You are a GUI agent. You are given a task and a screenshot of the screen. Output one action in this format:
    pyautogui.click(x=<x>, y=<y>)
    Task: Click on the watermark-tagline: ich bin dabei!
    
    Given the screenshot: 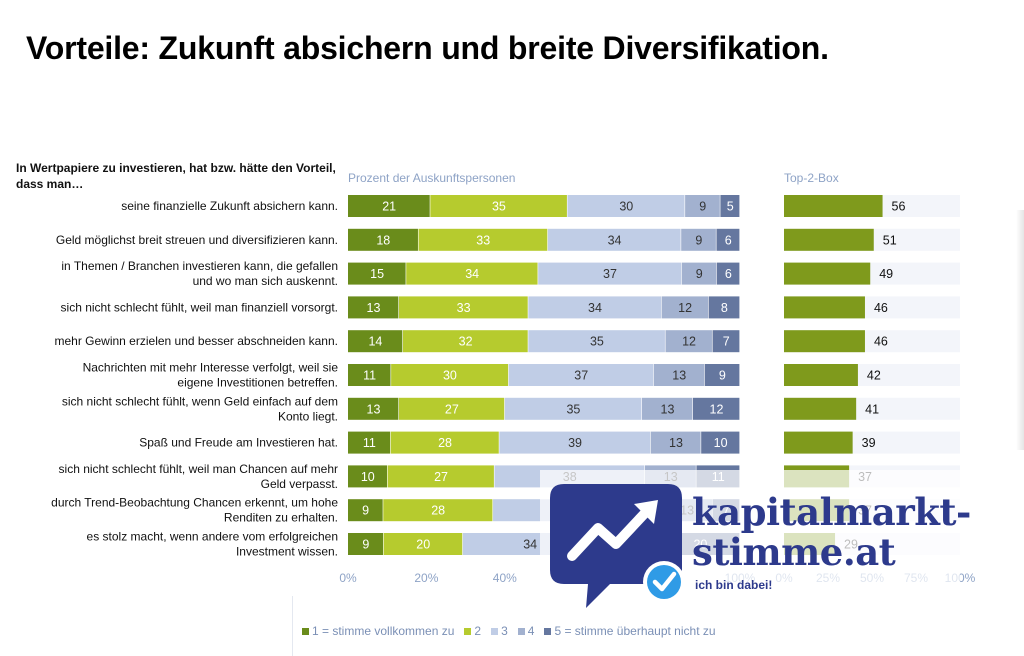 What is the action you would take?
    pyautogui.click(x=734, y=585)
    